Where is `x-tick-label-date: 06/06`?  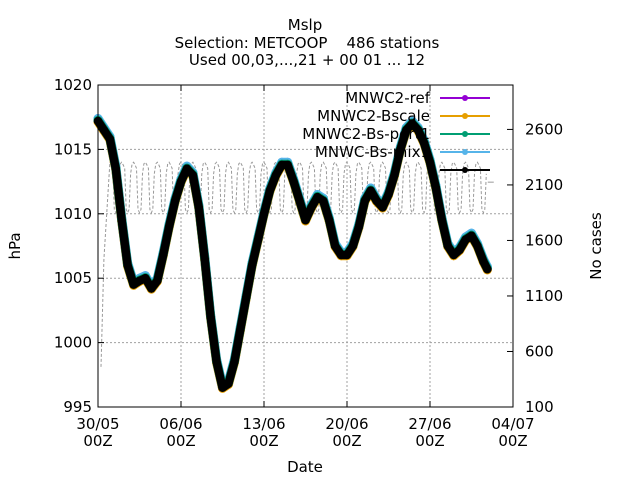 x-tick-label-date: 06/06 is located at coordinates (180, 424).